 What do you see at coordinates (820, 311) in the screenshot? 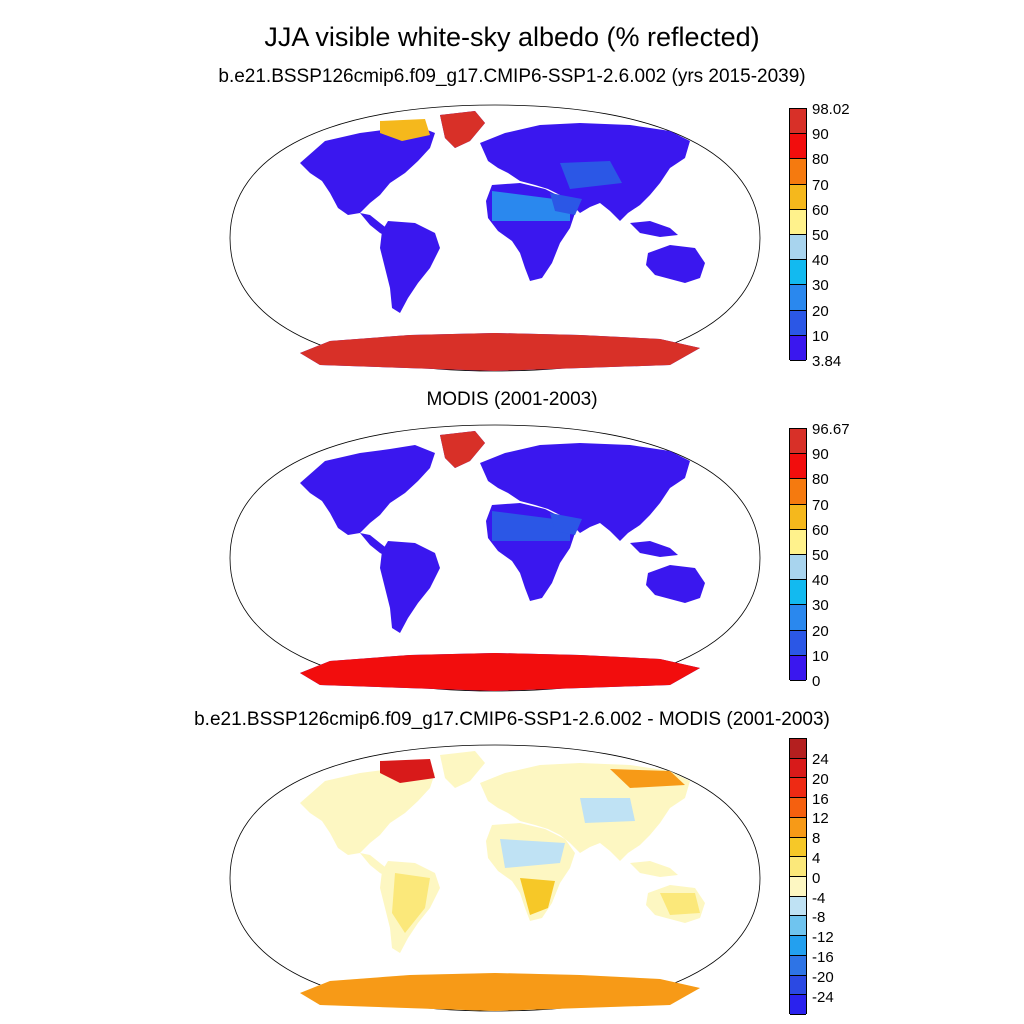
I see `colorbar-1-label: 20` at bounding box center [820, 311].